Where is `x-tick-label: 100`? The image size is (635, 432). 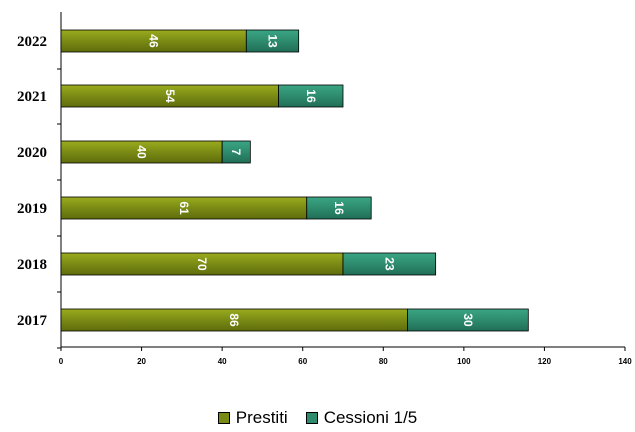 x-tick-label: 100 is located at coordinates (464, 361).